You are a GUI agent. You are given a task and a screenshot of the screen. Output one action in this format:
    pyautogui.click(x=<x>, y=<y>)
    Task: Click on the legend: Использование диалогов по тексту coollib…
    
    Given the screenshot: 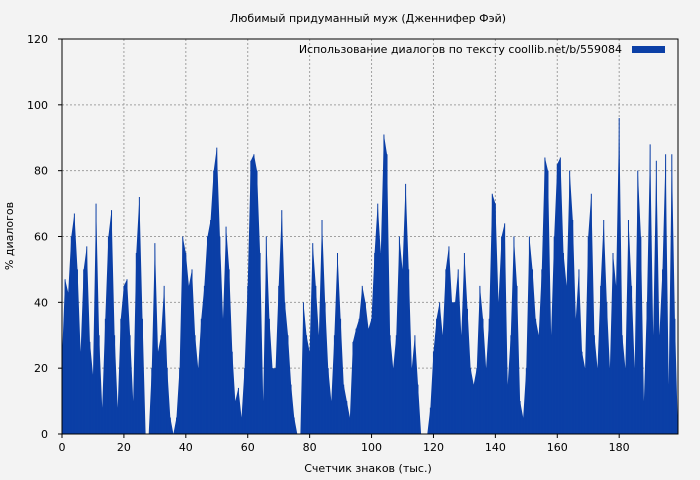 What is the action you would take?
    pyautogui.click(x=482, y=49)
    